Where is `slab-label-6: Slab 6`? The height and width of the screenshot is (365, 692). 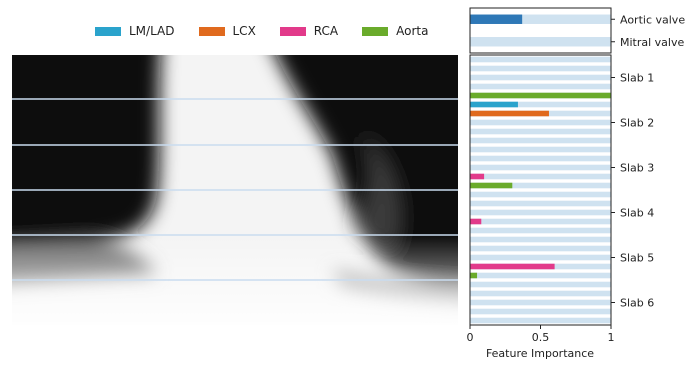
slab-label-6: Slab 6 is located at coordinates (637, 303).